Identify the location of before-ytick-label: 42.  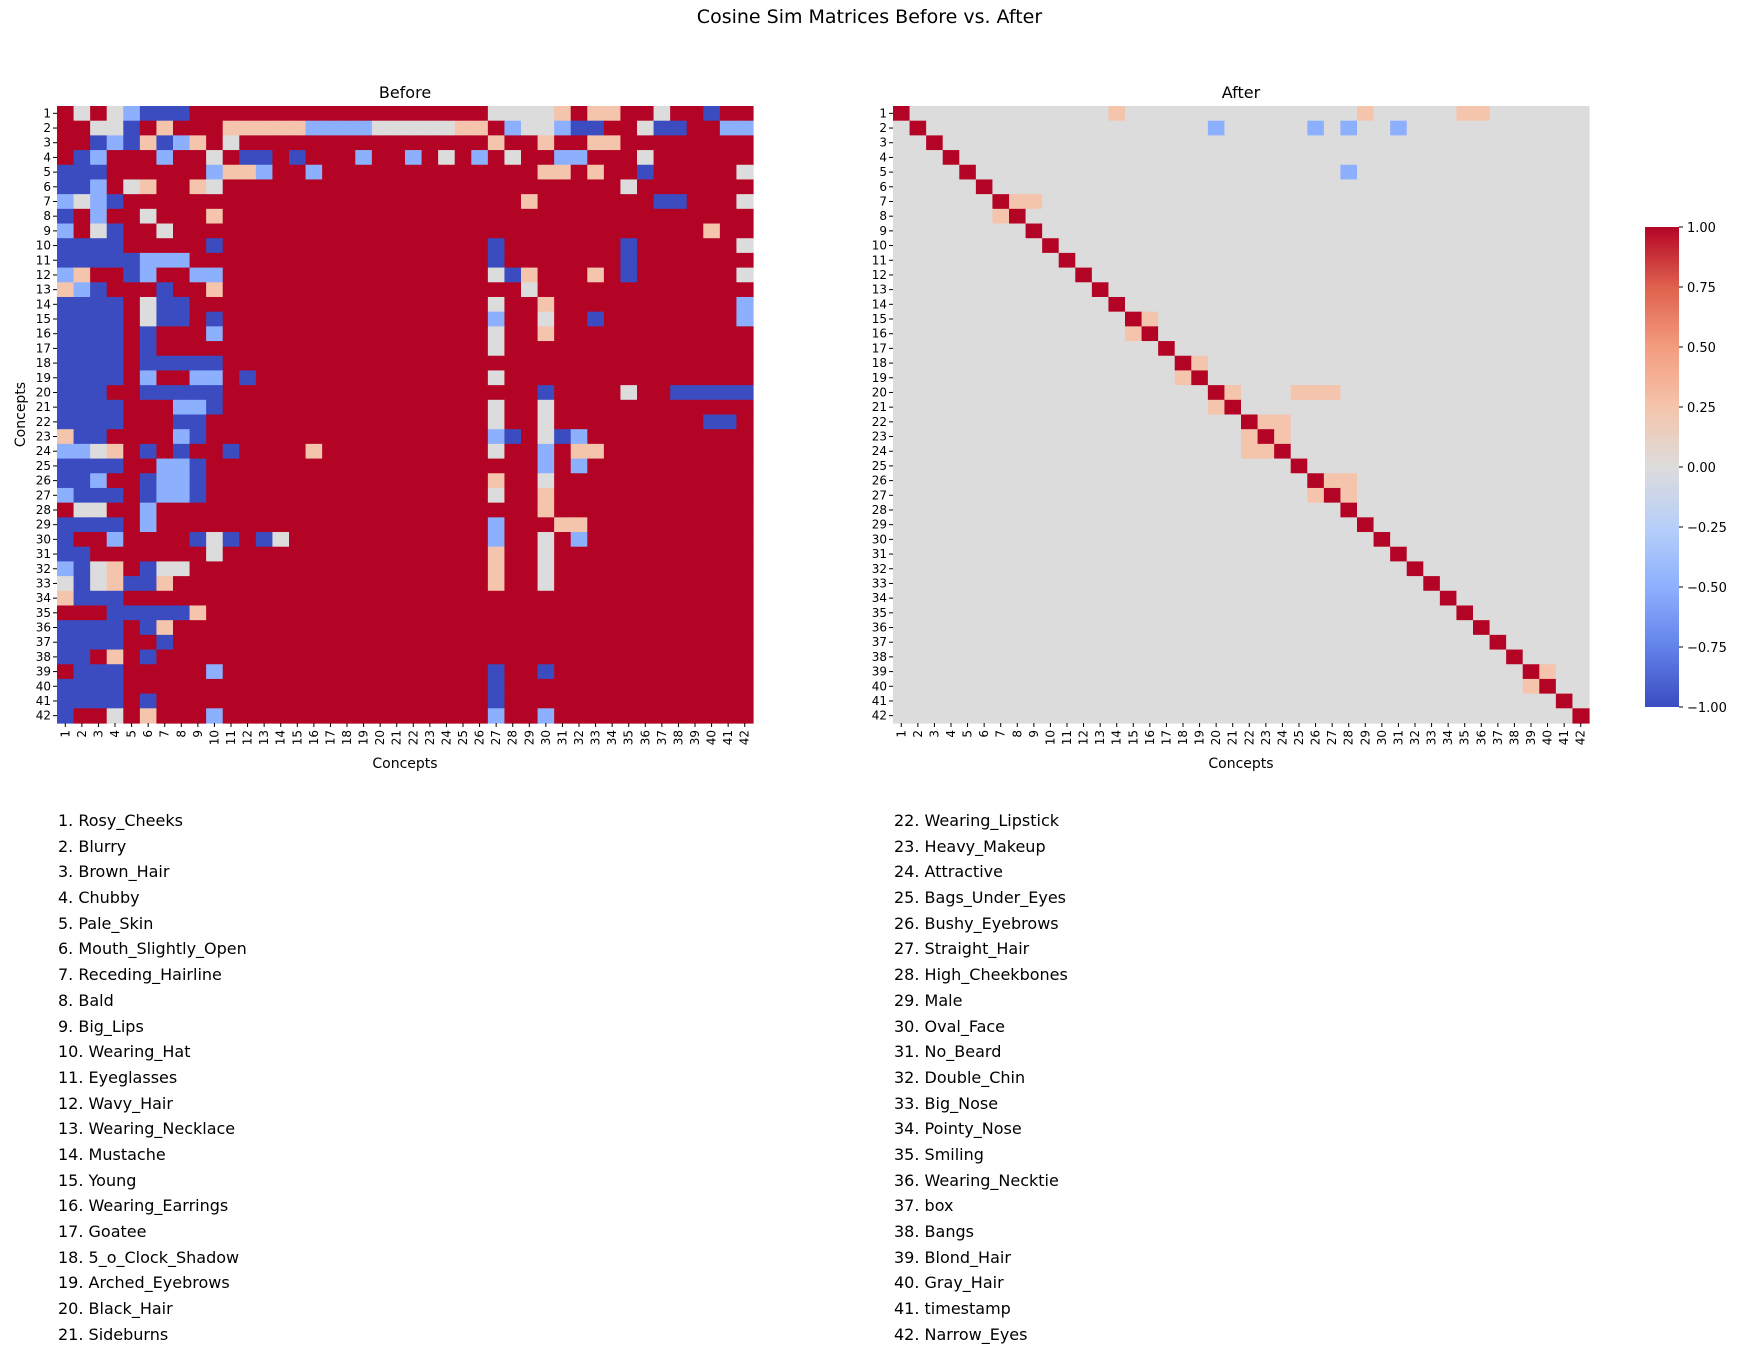
(43, 716).